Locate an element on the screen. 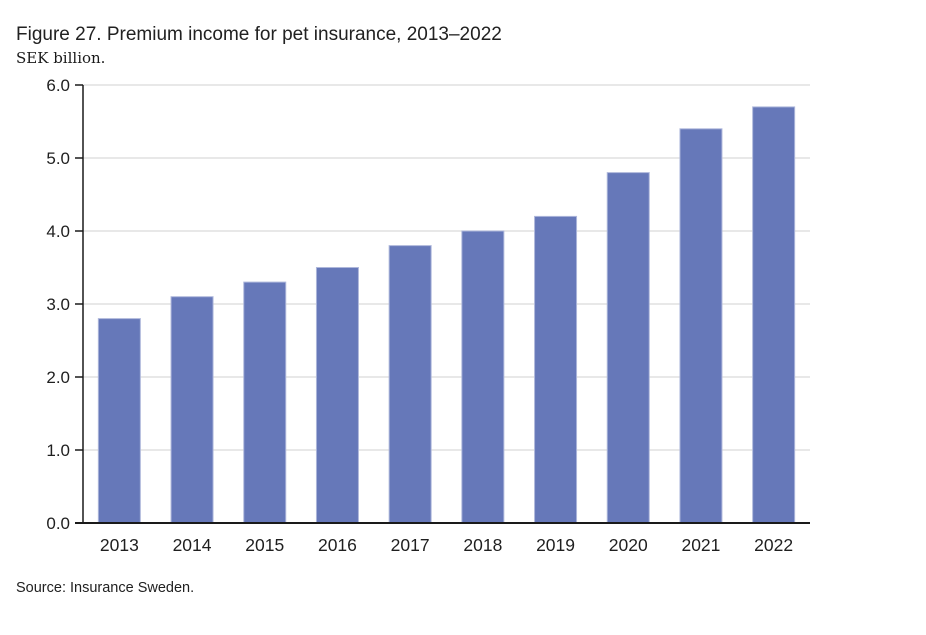 This screenshot has width=926, height=635. x-tick-label-2016: 2016 is located at coordinates (337, 545).